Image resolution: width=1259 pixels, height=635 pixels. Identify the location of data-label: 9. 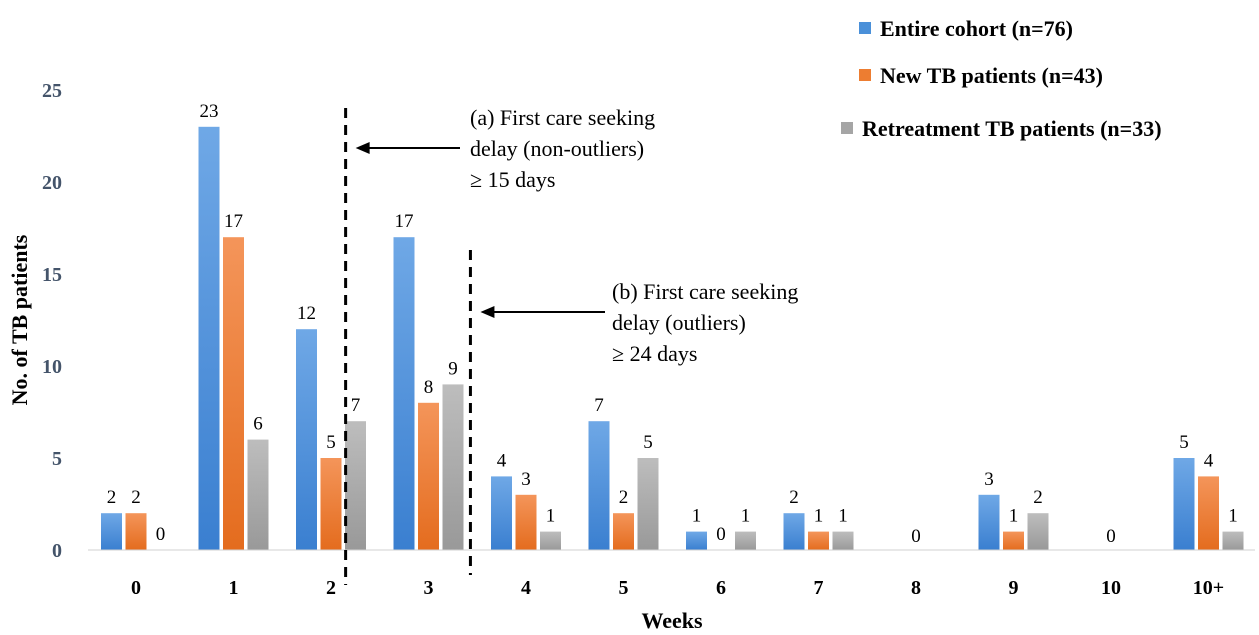
(453, 368).